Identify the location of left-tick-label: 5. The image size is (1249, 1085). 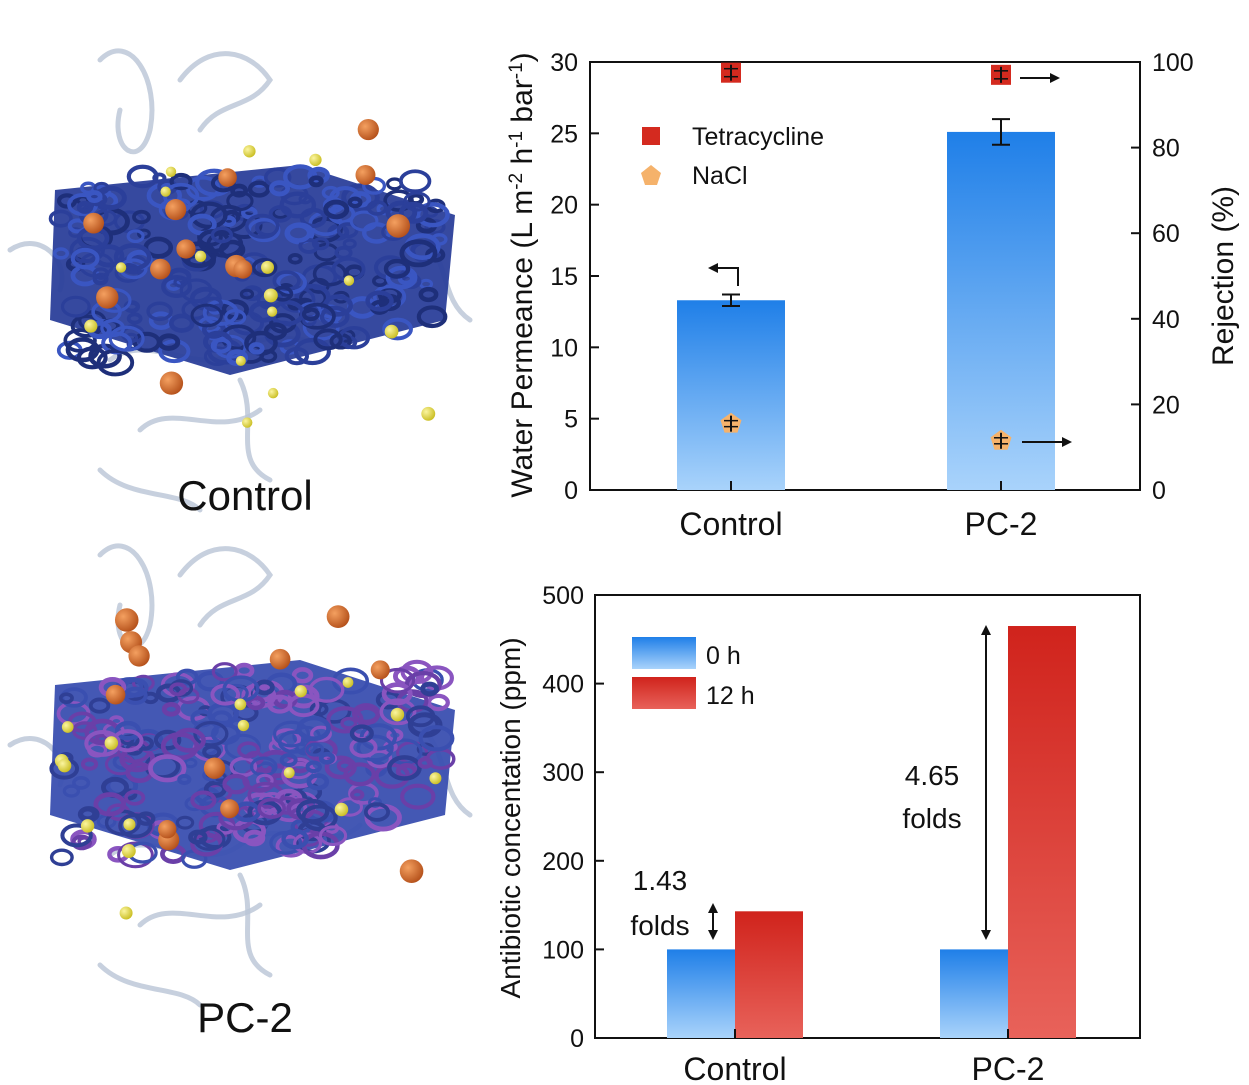
(571, 420).